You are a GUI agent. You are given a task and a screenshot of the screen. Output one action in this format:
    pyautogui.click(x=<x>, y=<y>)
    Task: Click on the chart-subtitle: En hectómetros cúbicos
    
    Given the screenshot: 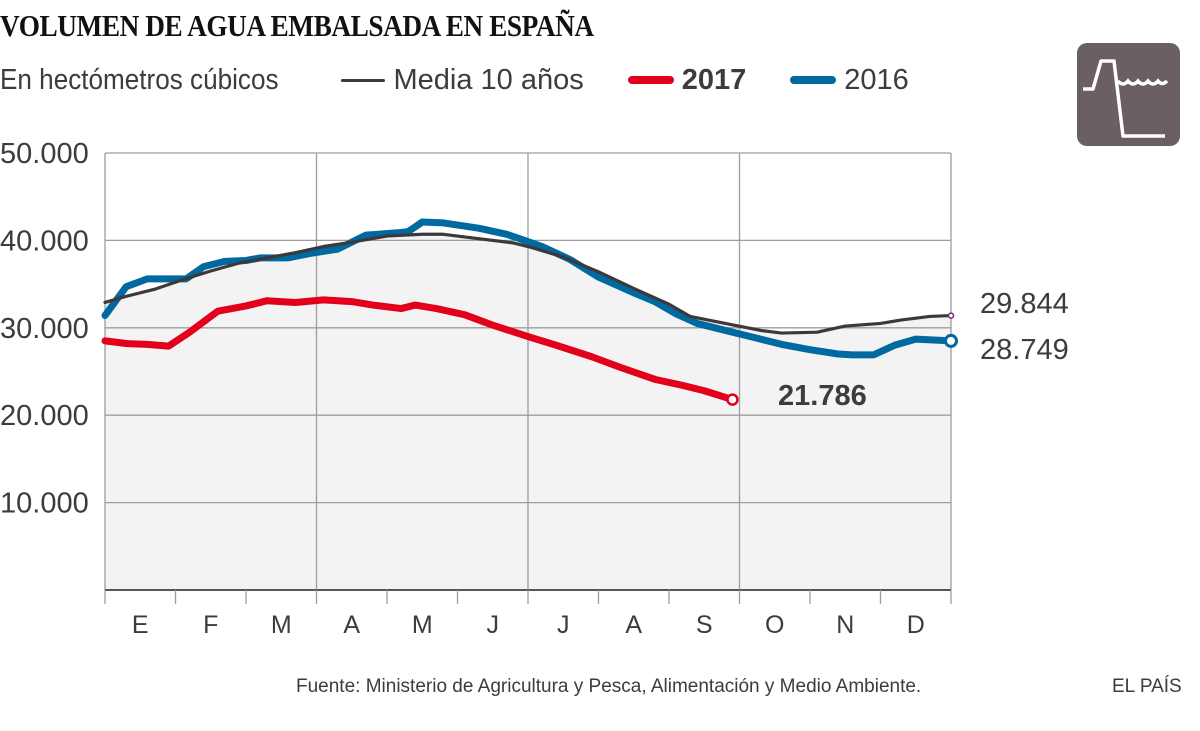 What is the action you would take?
    pyautogui.click(x=139, y=79)
    